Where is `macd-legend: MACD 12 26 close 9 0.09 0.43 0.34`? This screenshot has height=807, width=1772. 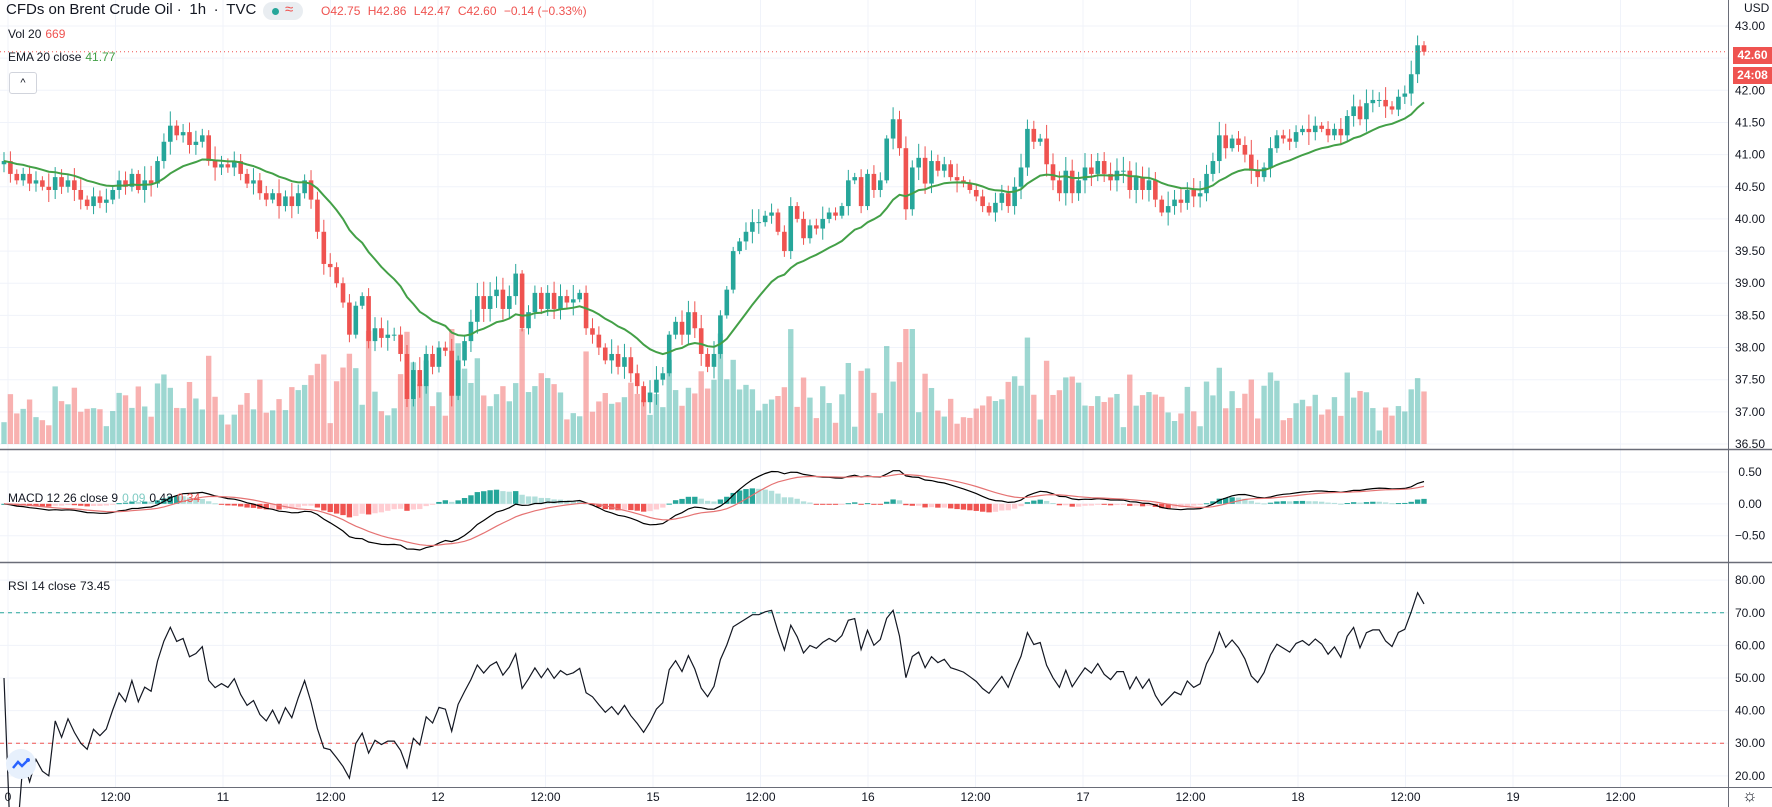
macd-legend: MACD 12 26 close 9 0.09 0.43 0.34 is located at coordinates (106, 498).